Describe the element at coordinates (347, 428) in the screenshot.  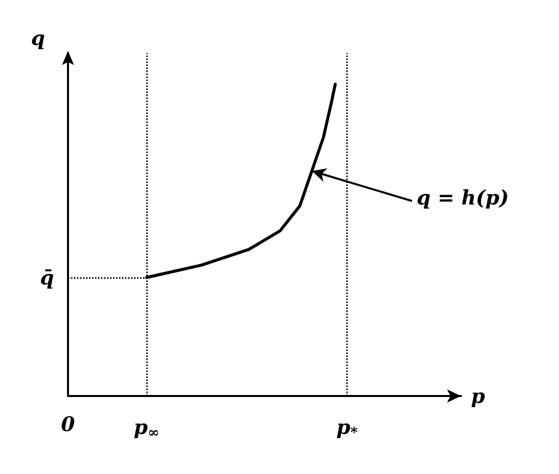
I see `x-tick-label: p*` at that location.